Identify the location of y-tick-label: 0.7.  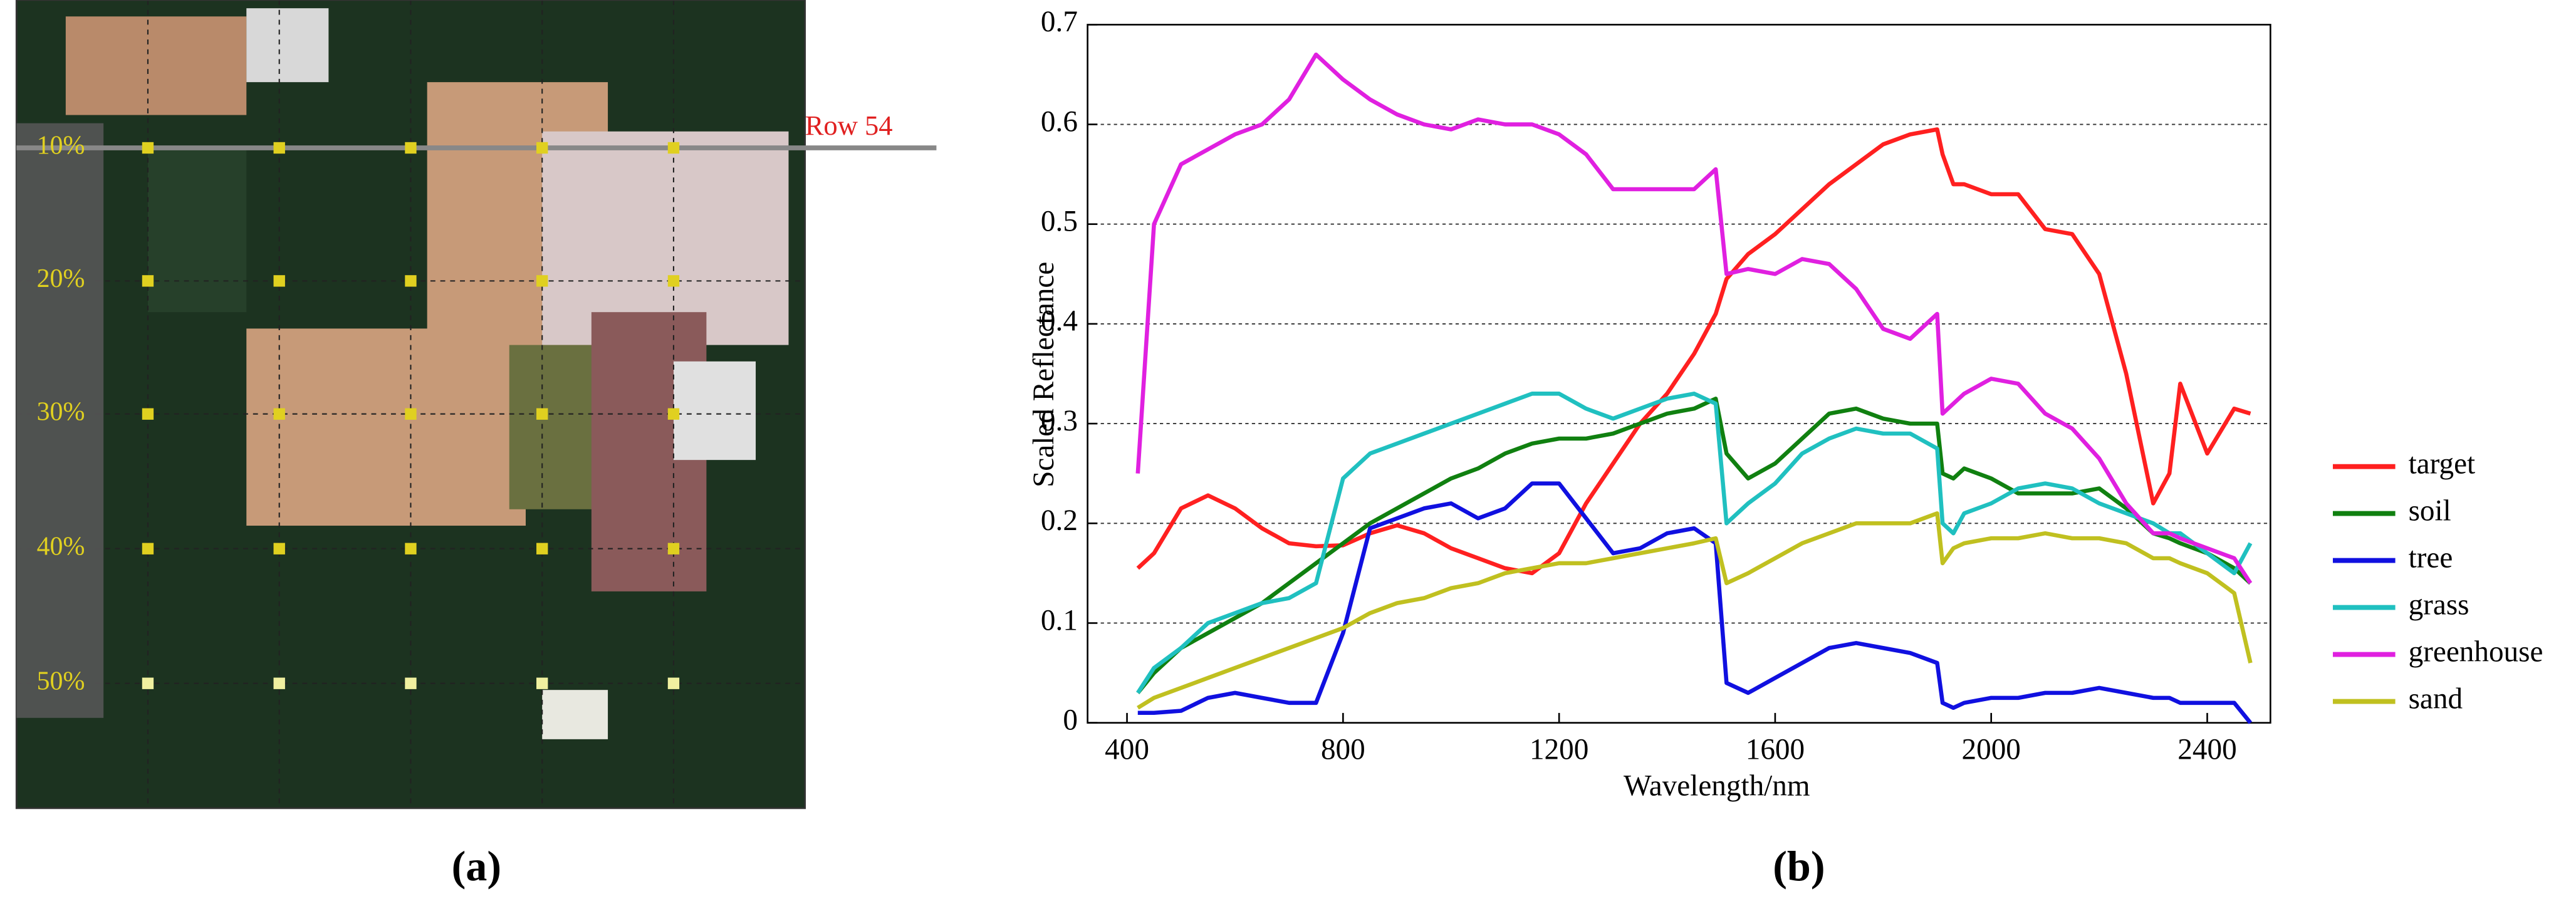
(1059, 22).